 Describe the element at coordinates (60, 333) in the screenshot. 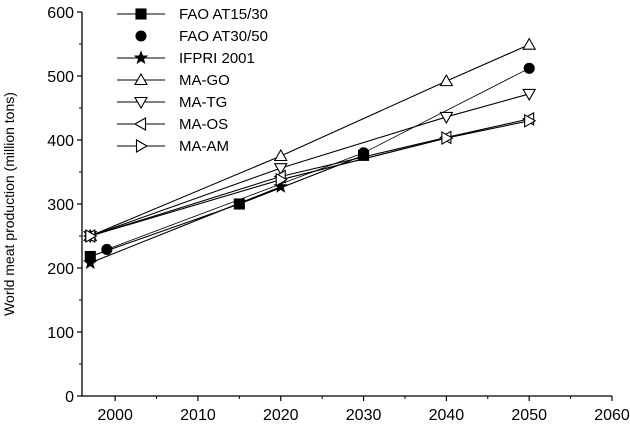

I see `y-tick-label: 100` at that location.